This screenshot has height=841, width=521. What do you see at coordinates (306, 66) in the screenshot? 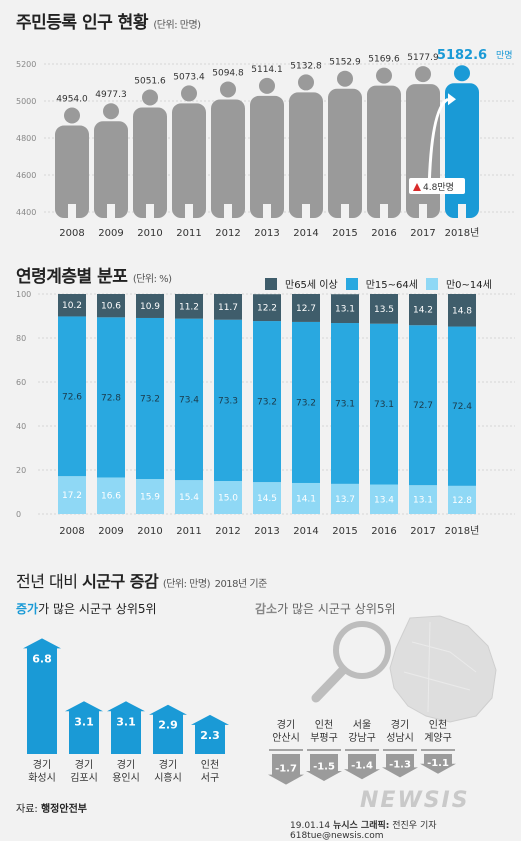
I see `pop-value-label: 5132.8` at bounding box center [306, 66].